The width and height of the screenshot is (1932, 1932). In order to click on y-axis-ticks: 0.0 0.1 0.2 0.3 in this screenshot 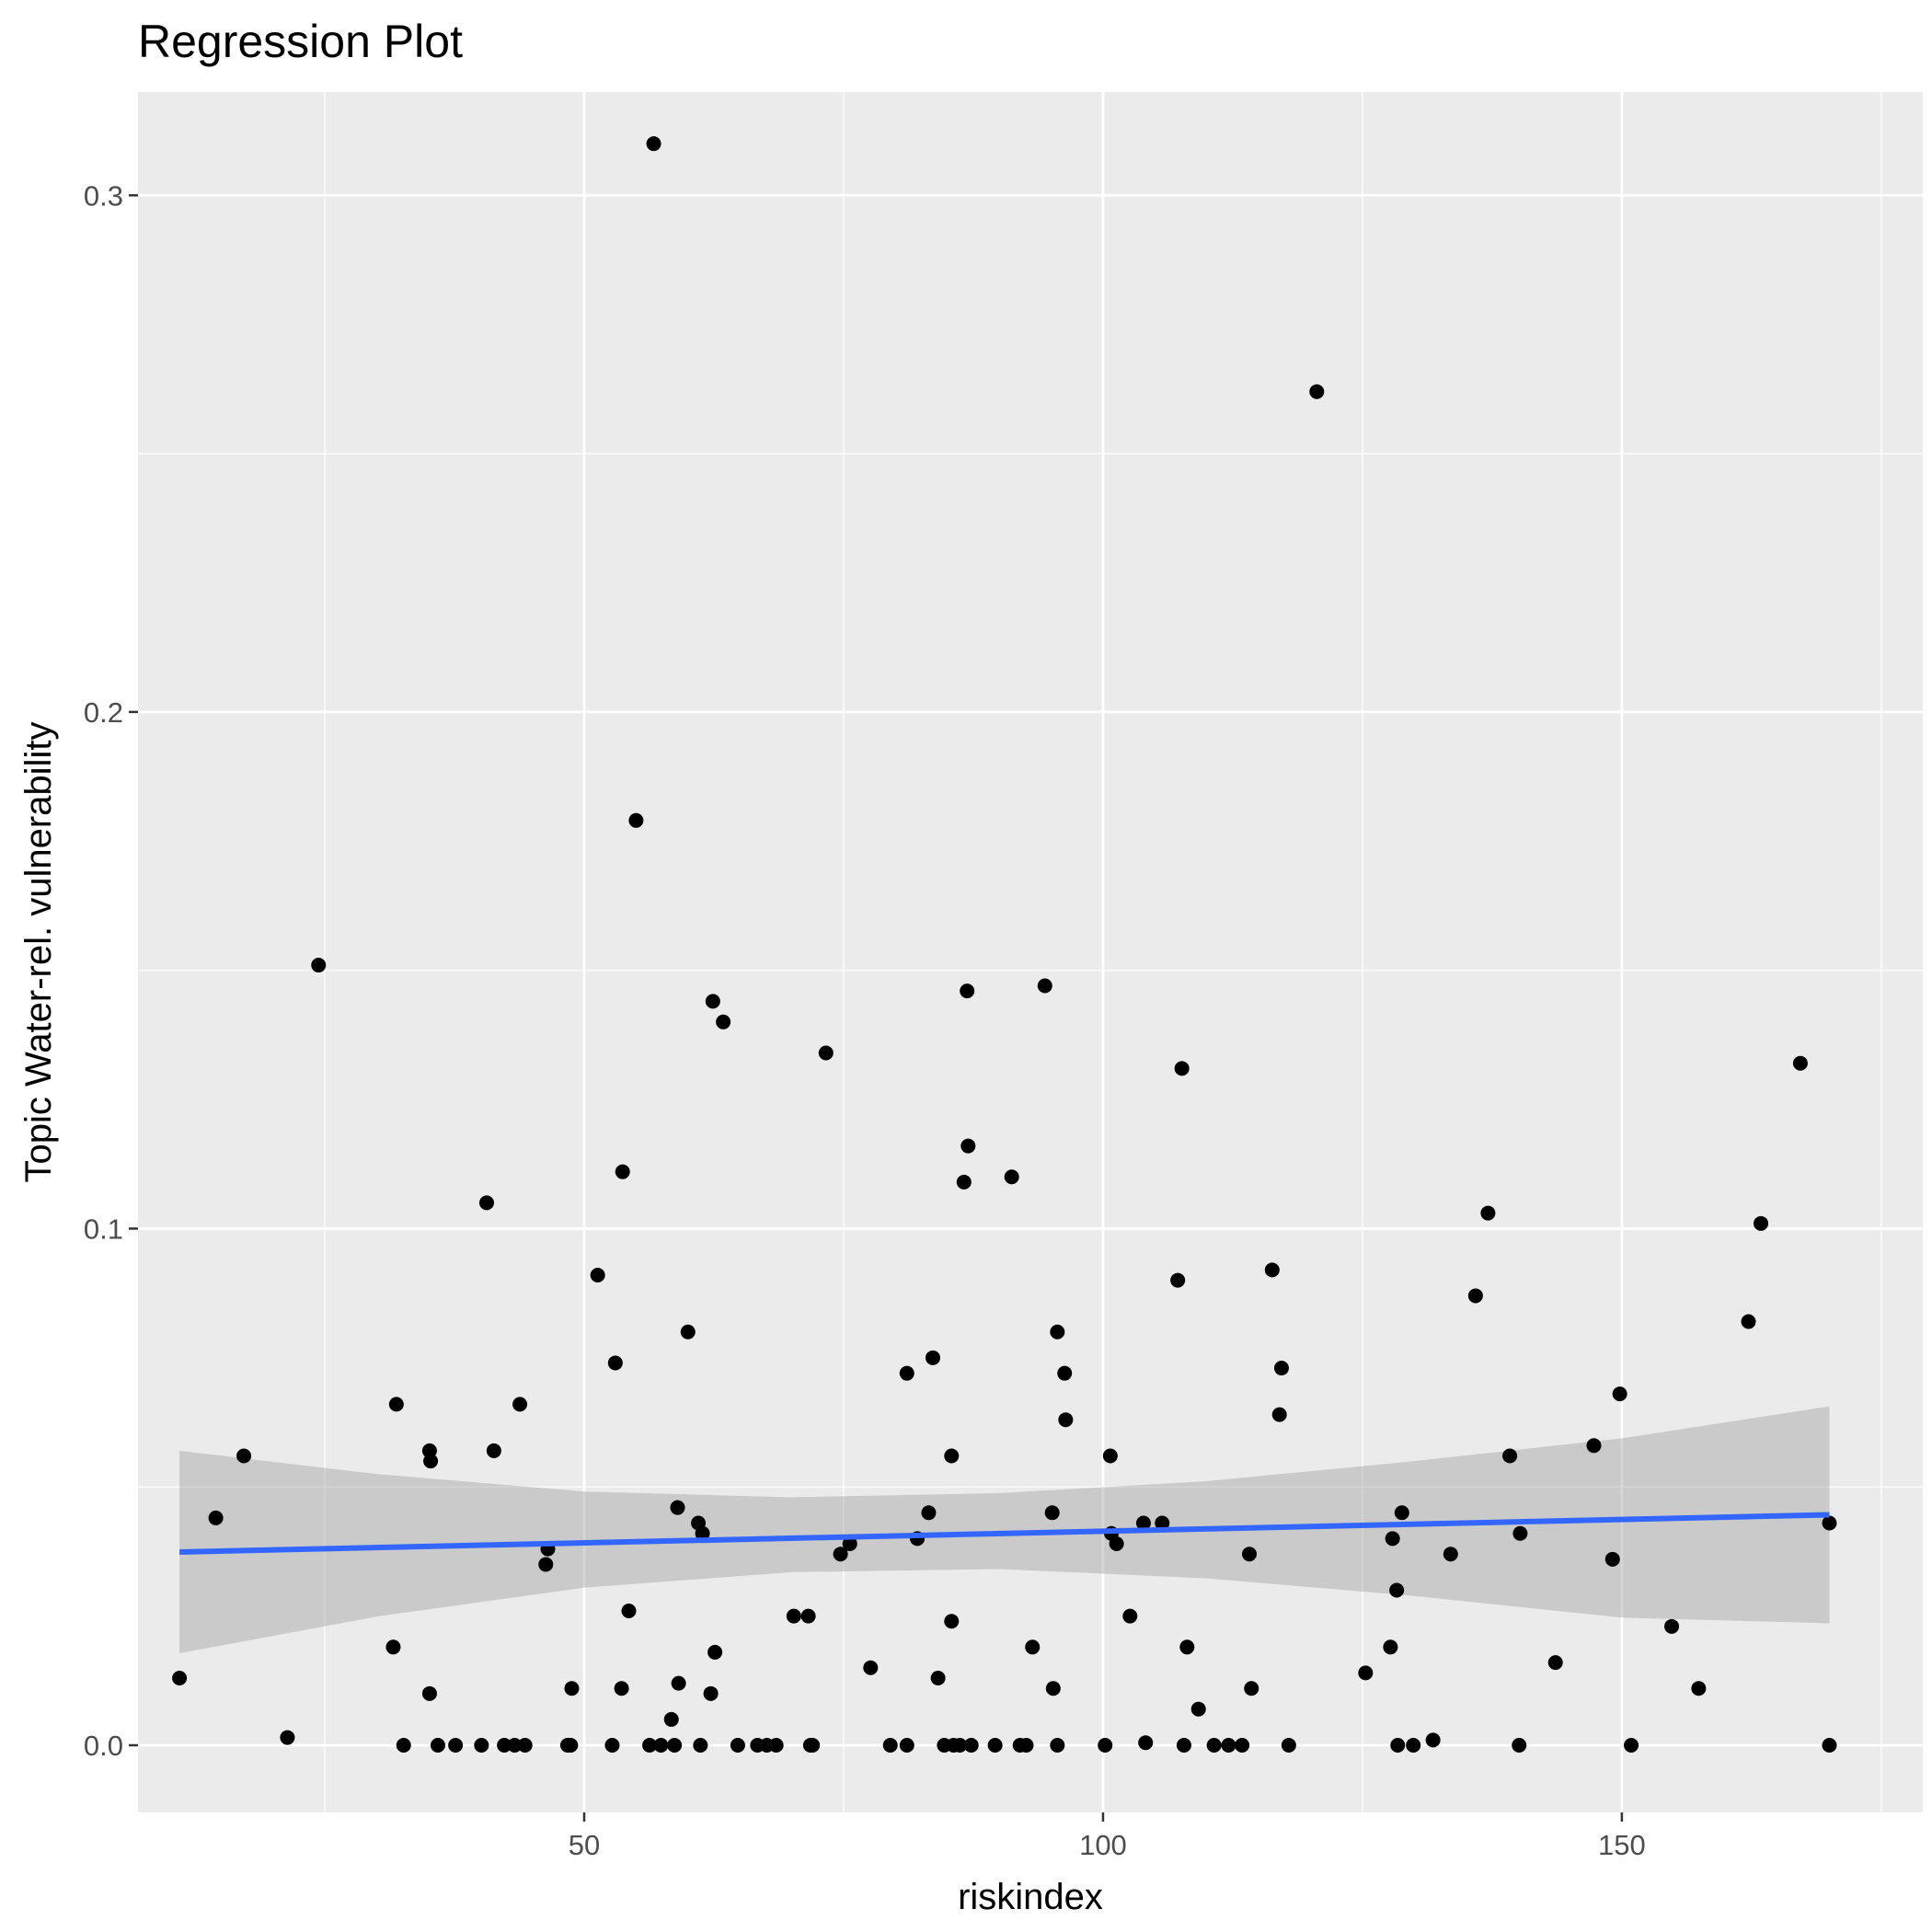, I will do `click(111, 970)`.